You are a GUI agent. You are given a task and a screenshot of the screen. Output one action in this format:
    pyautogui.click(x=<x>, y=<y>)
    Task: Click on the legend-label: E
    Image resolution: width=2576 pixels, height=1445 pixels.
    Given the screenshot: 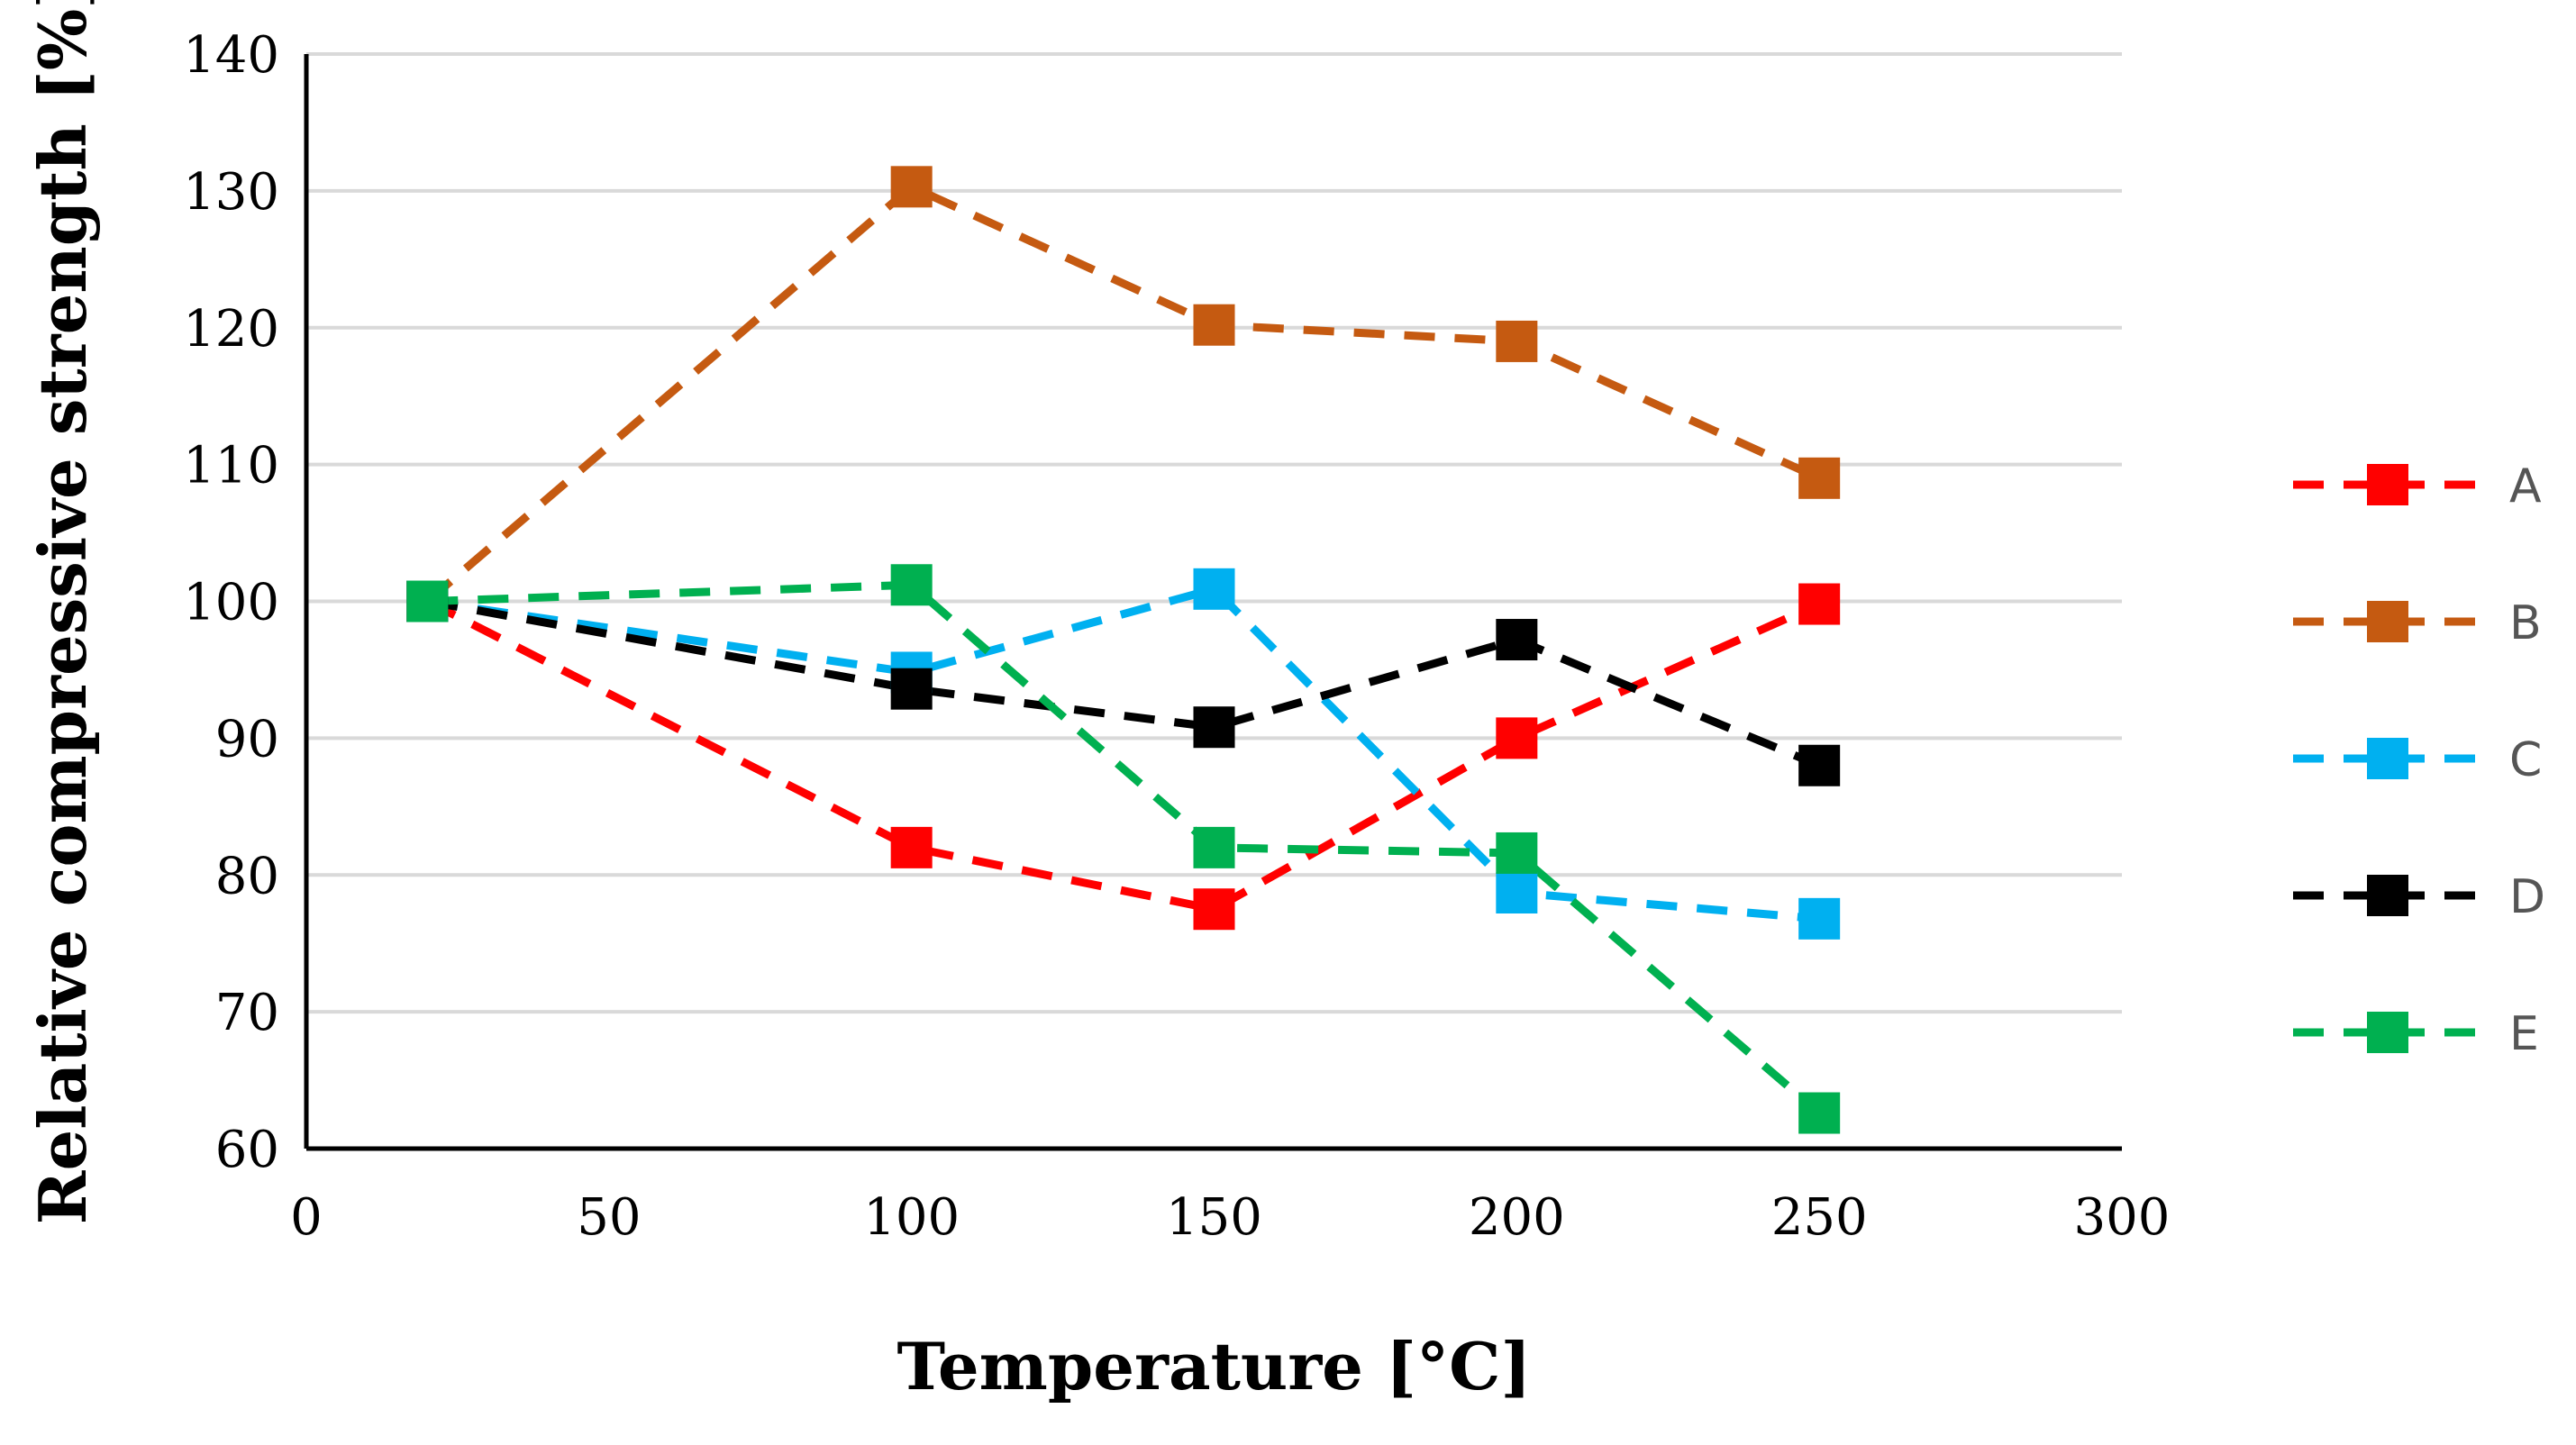 What is the action you would take?
    pyautogui.click(x=2524, y=1034)
    